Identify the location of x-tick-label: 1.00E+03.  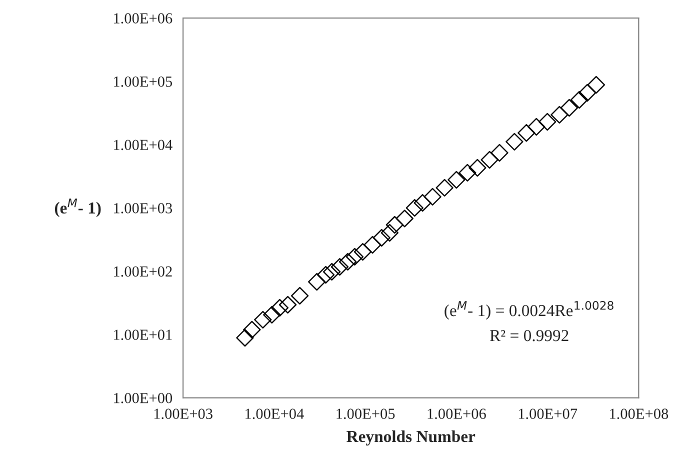
(183, 414).